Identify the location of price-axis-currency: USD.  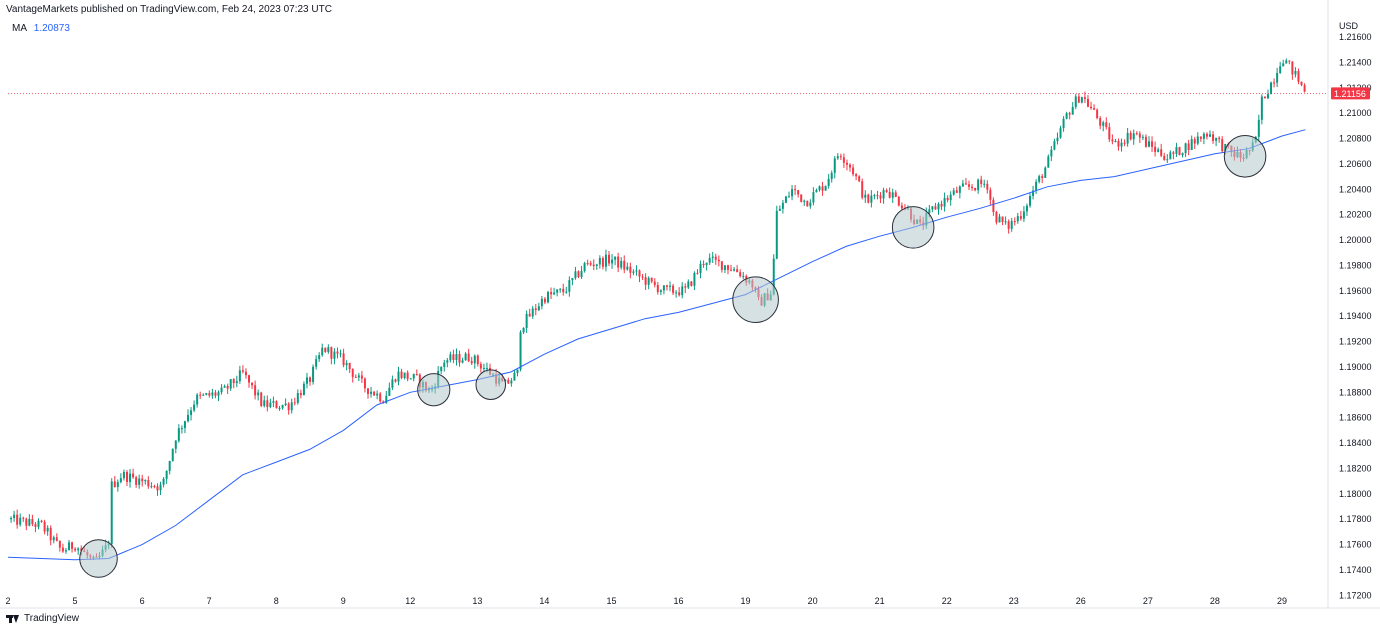
(1349, 26).